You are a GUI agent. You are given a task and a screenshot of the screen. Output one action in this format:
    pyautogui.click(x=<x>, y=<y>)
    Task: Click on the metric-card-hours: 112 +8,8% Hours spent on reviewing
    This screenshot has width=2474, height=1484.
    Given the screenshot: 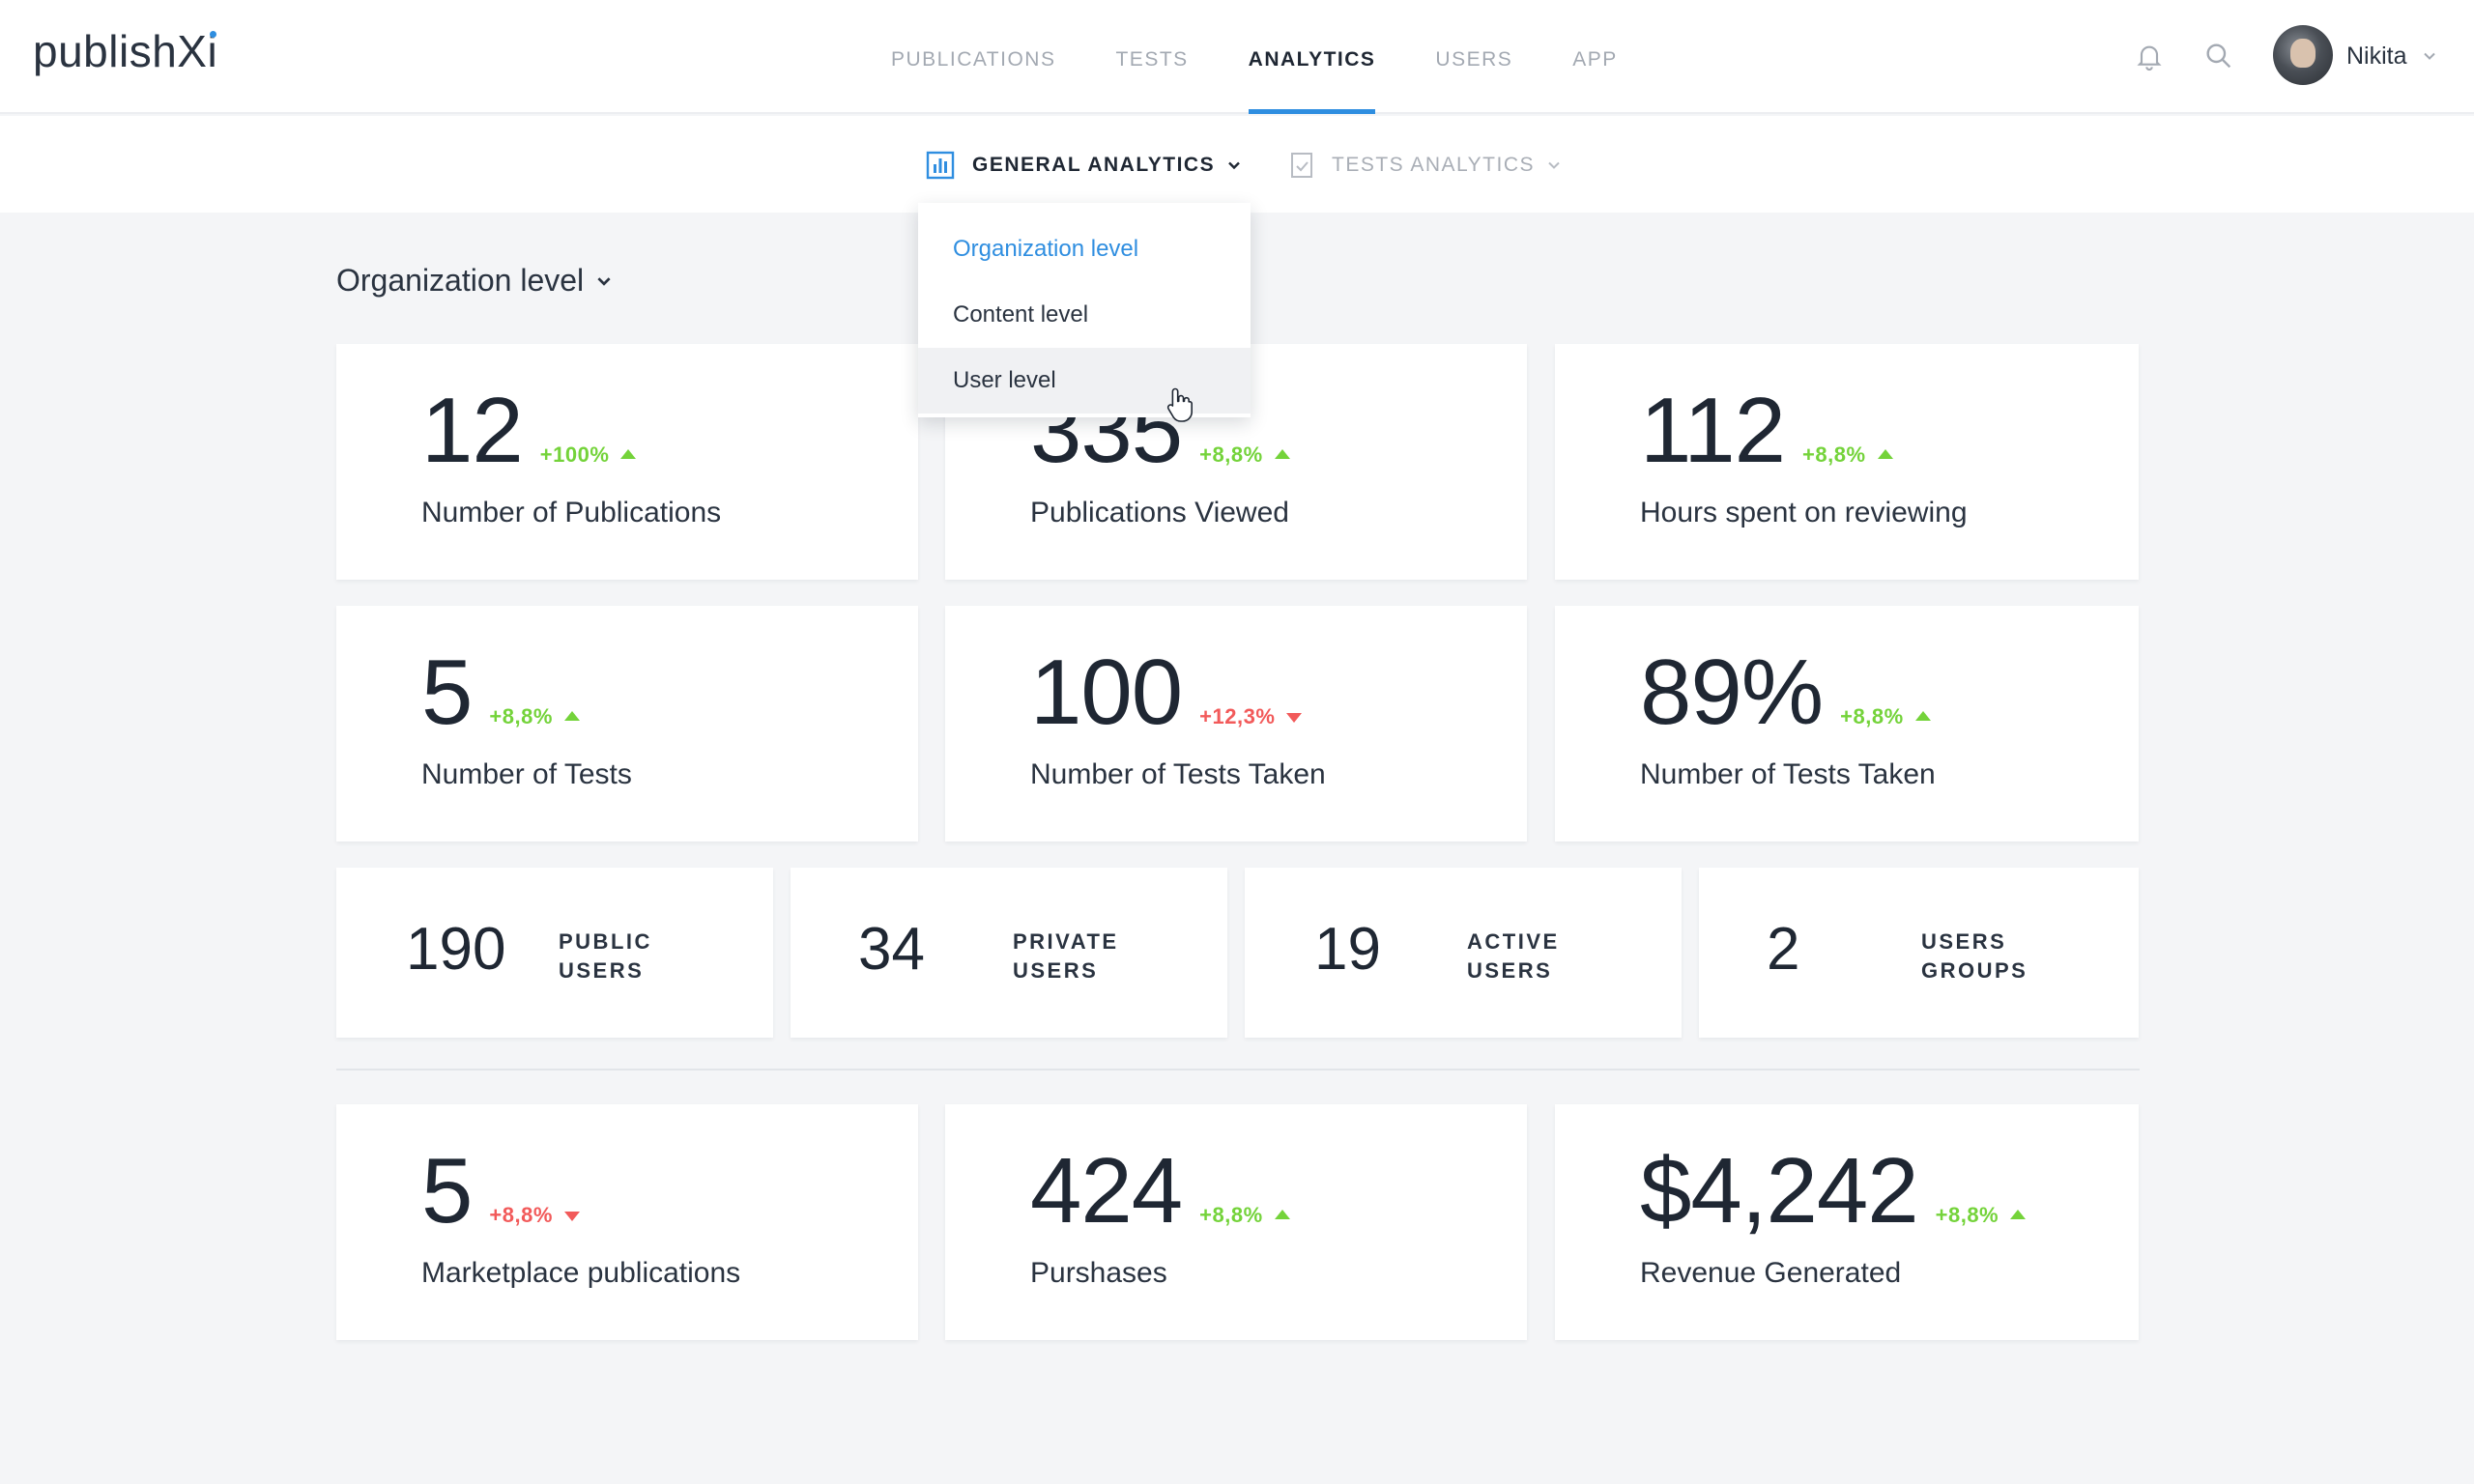 What is the action you would take?
    pyautogui.click(x=1847, y=462)
    